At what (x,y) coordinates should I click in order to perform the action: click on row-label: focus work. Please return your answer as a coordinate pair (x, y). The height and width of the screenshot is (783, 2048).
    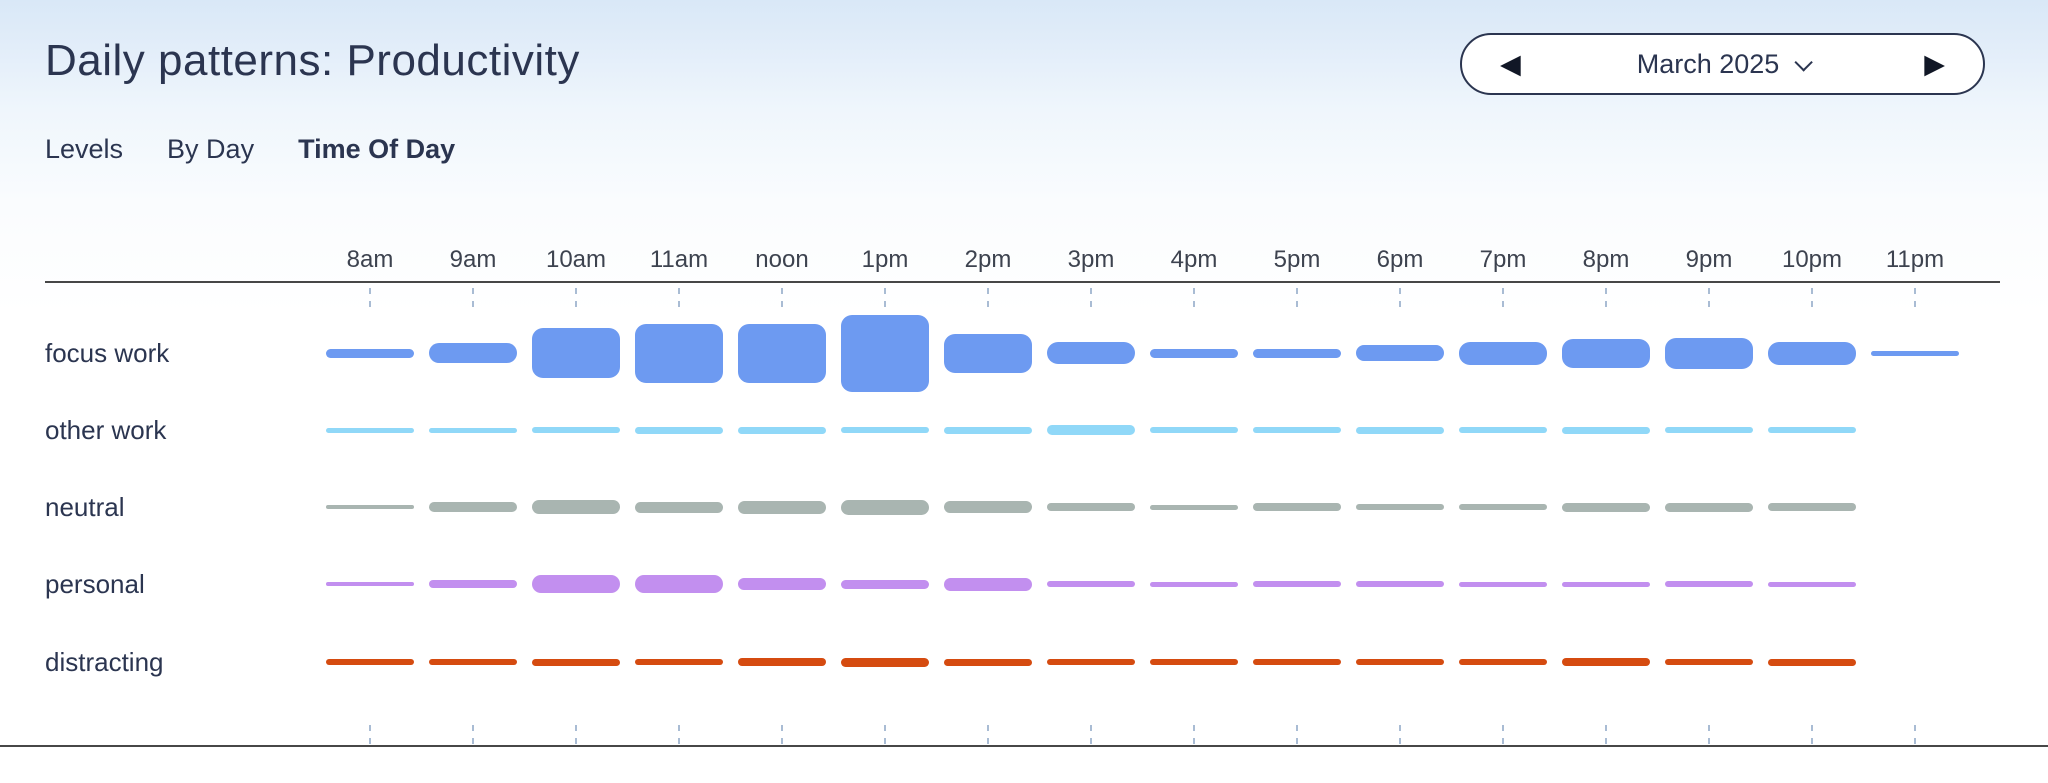
    Looking at the image, I should click on (107, 353).